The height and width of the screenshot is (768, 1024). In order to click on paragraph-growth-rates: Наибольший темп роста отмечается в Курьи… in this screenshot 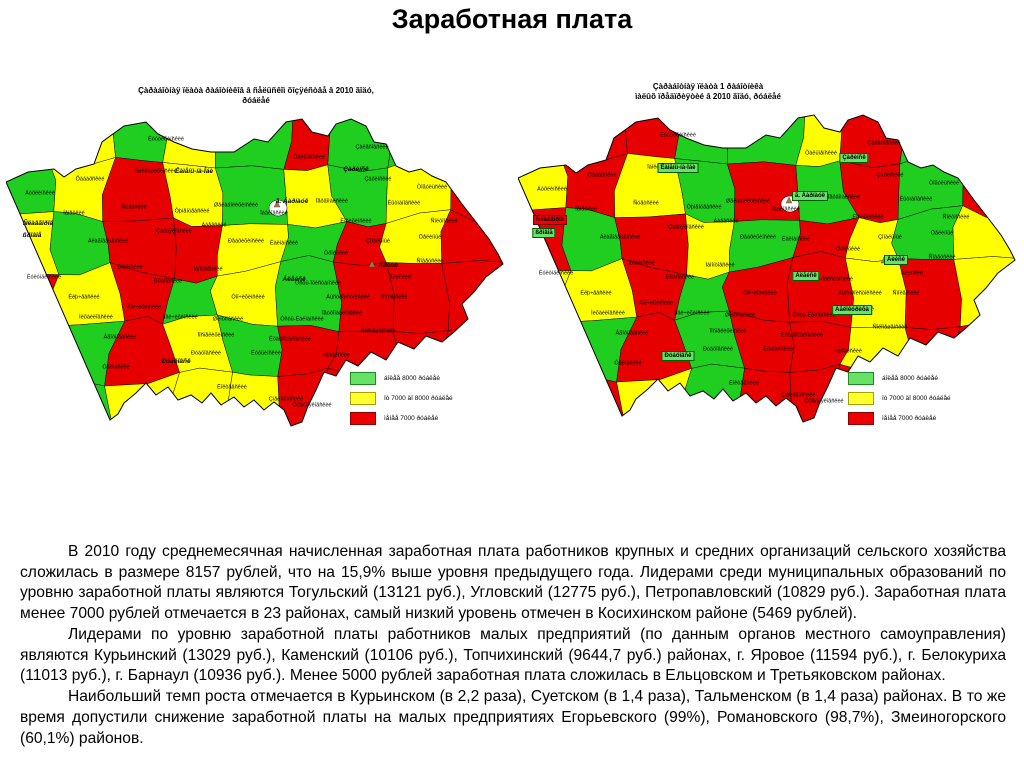, I will do `click(513, 717)`.